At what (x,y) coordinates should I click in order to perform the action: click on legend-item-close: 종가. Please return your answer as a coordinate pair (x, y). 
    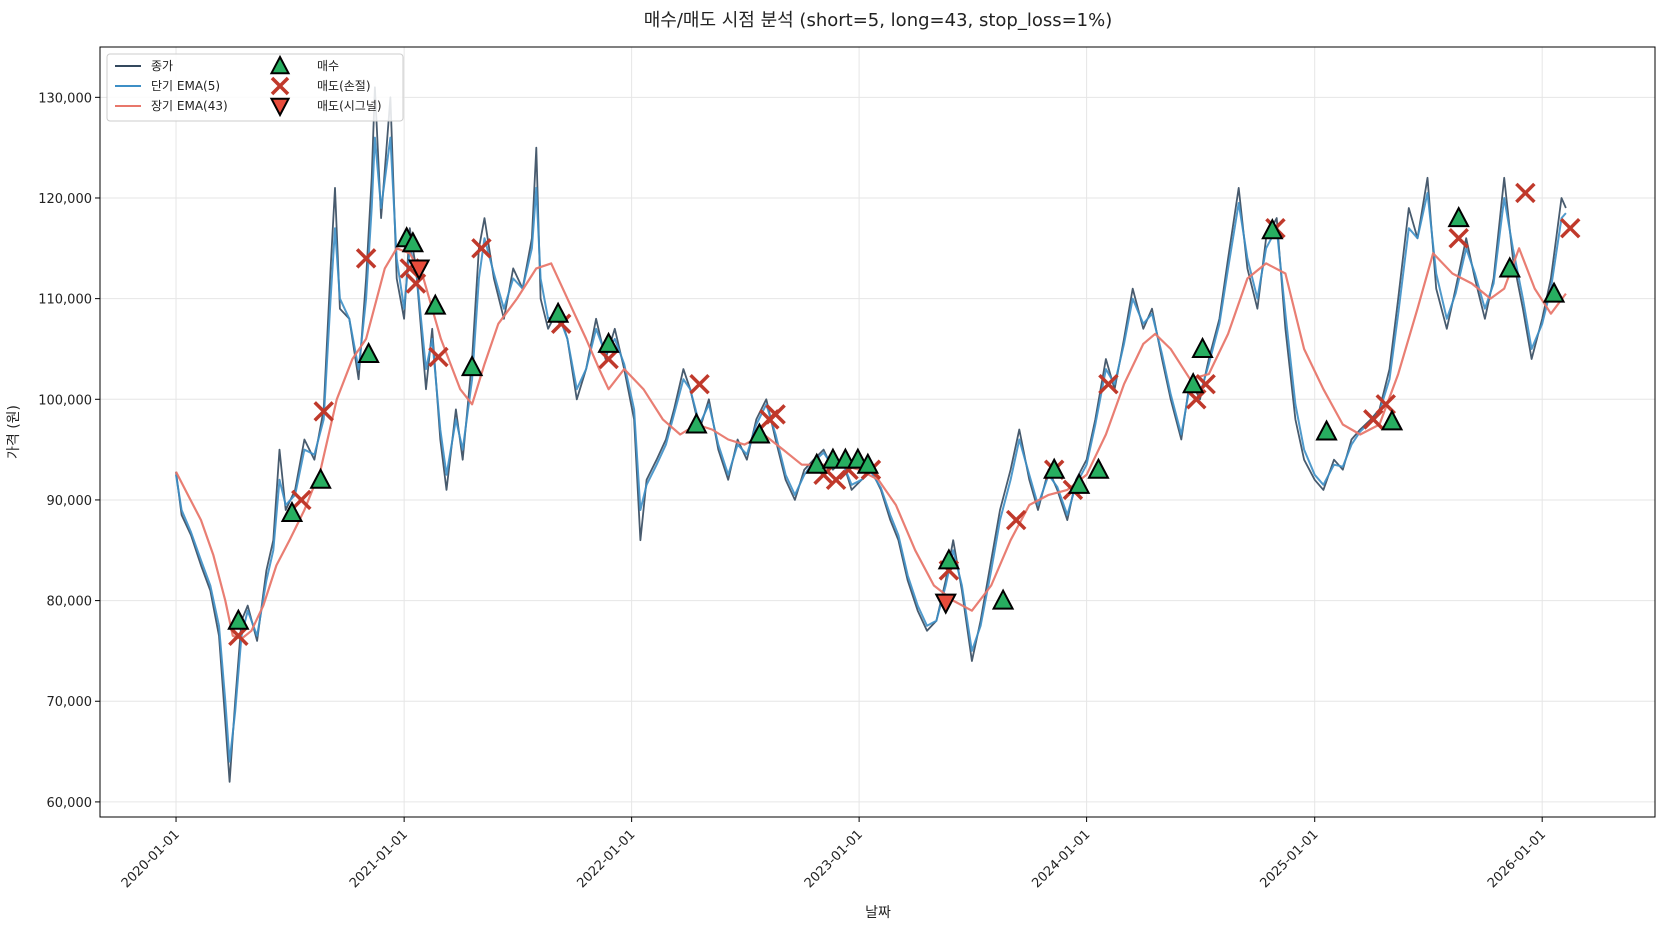
    Looking at the image, I should click on (144, 66).